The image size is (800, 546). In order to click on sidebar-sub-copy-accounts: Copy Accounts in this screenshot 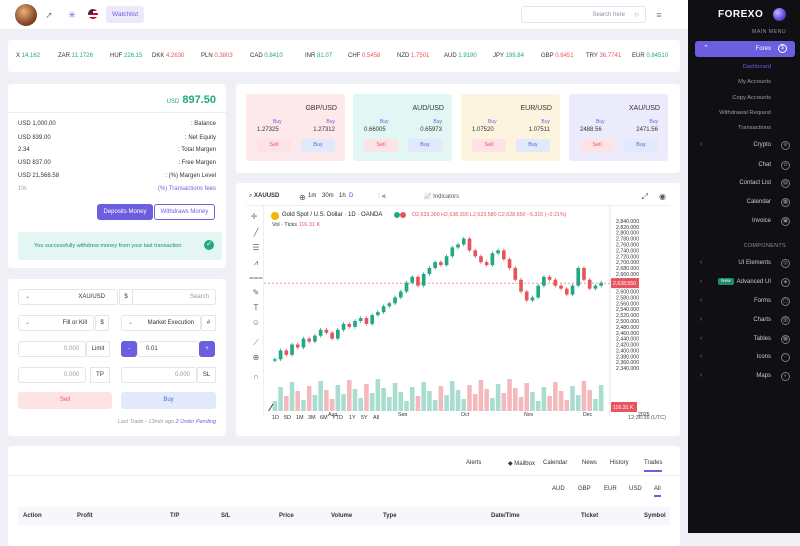, I will do `click(751, 97)`.